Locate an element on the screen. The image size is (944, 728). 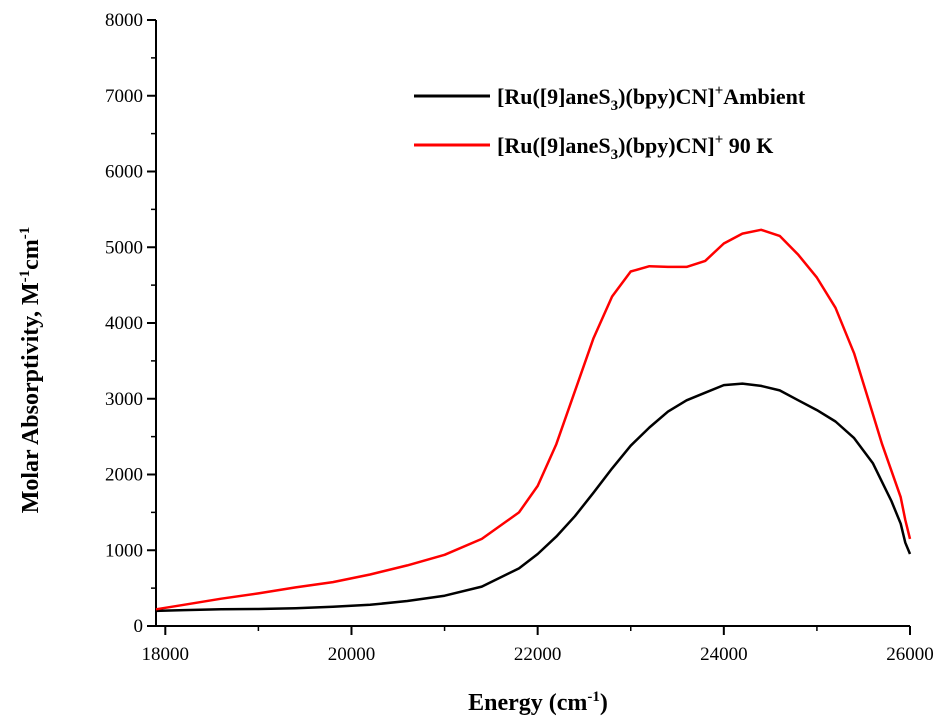
legend-label-ambient: [Ru([9]aneS3)(bpy)CN]+Ambient is located at coordinates (651, 98).